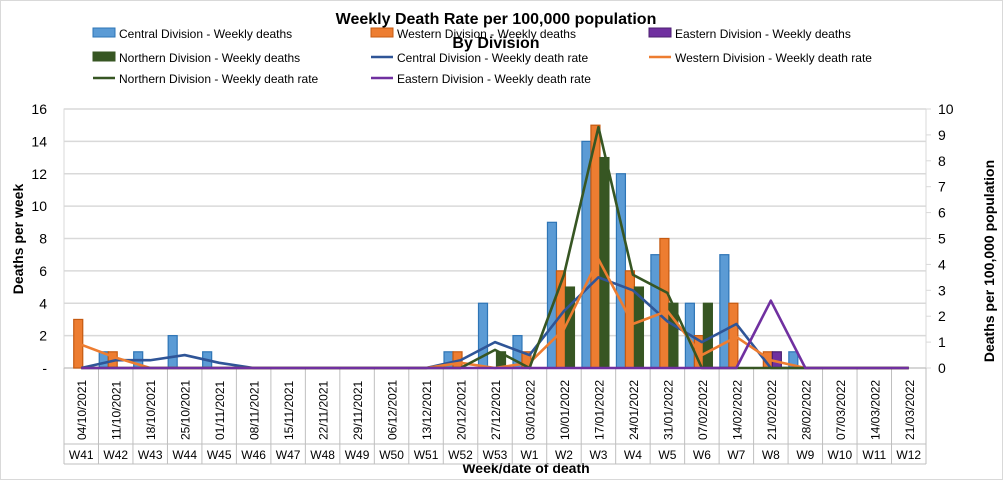  Describe the element at coordinates (874, 455) in the screenshot. I see `week-label: W11` at that location.